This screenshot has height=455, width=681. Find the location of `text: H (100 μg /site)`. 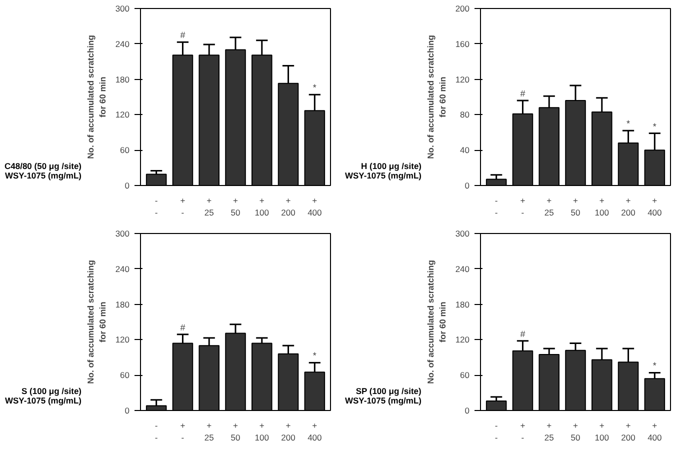

text: H (100 μg /site) is located at coordinates (391, 165).